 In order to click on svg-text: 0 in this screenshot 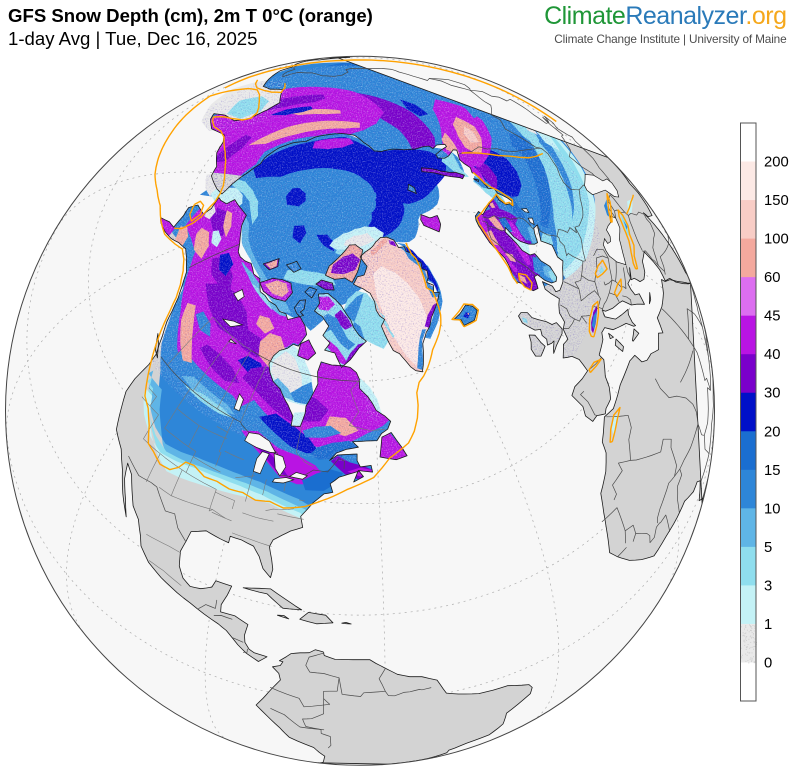, I will do `click(768, 664)`.